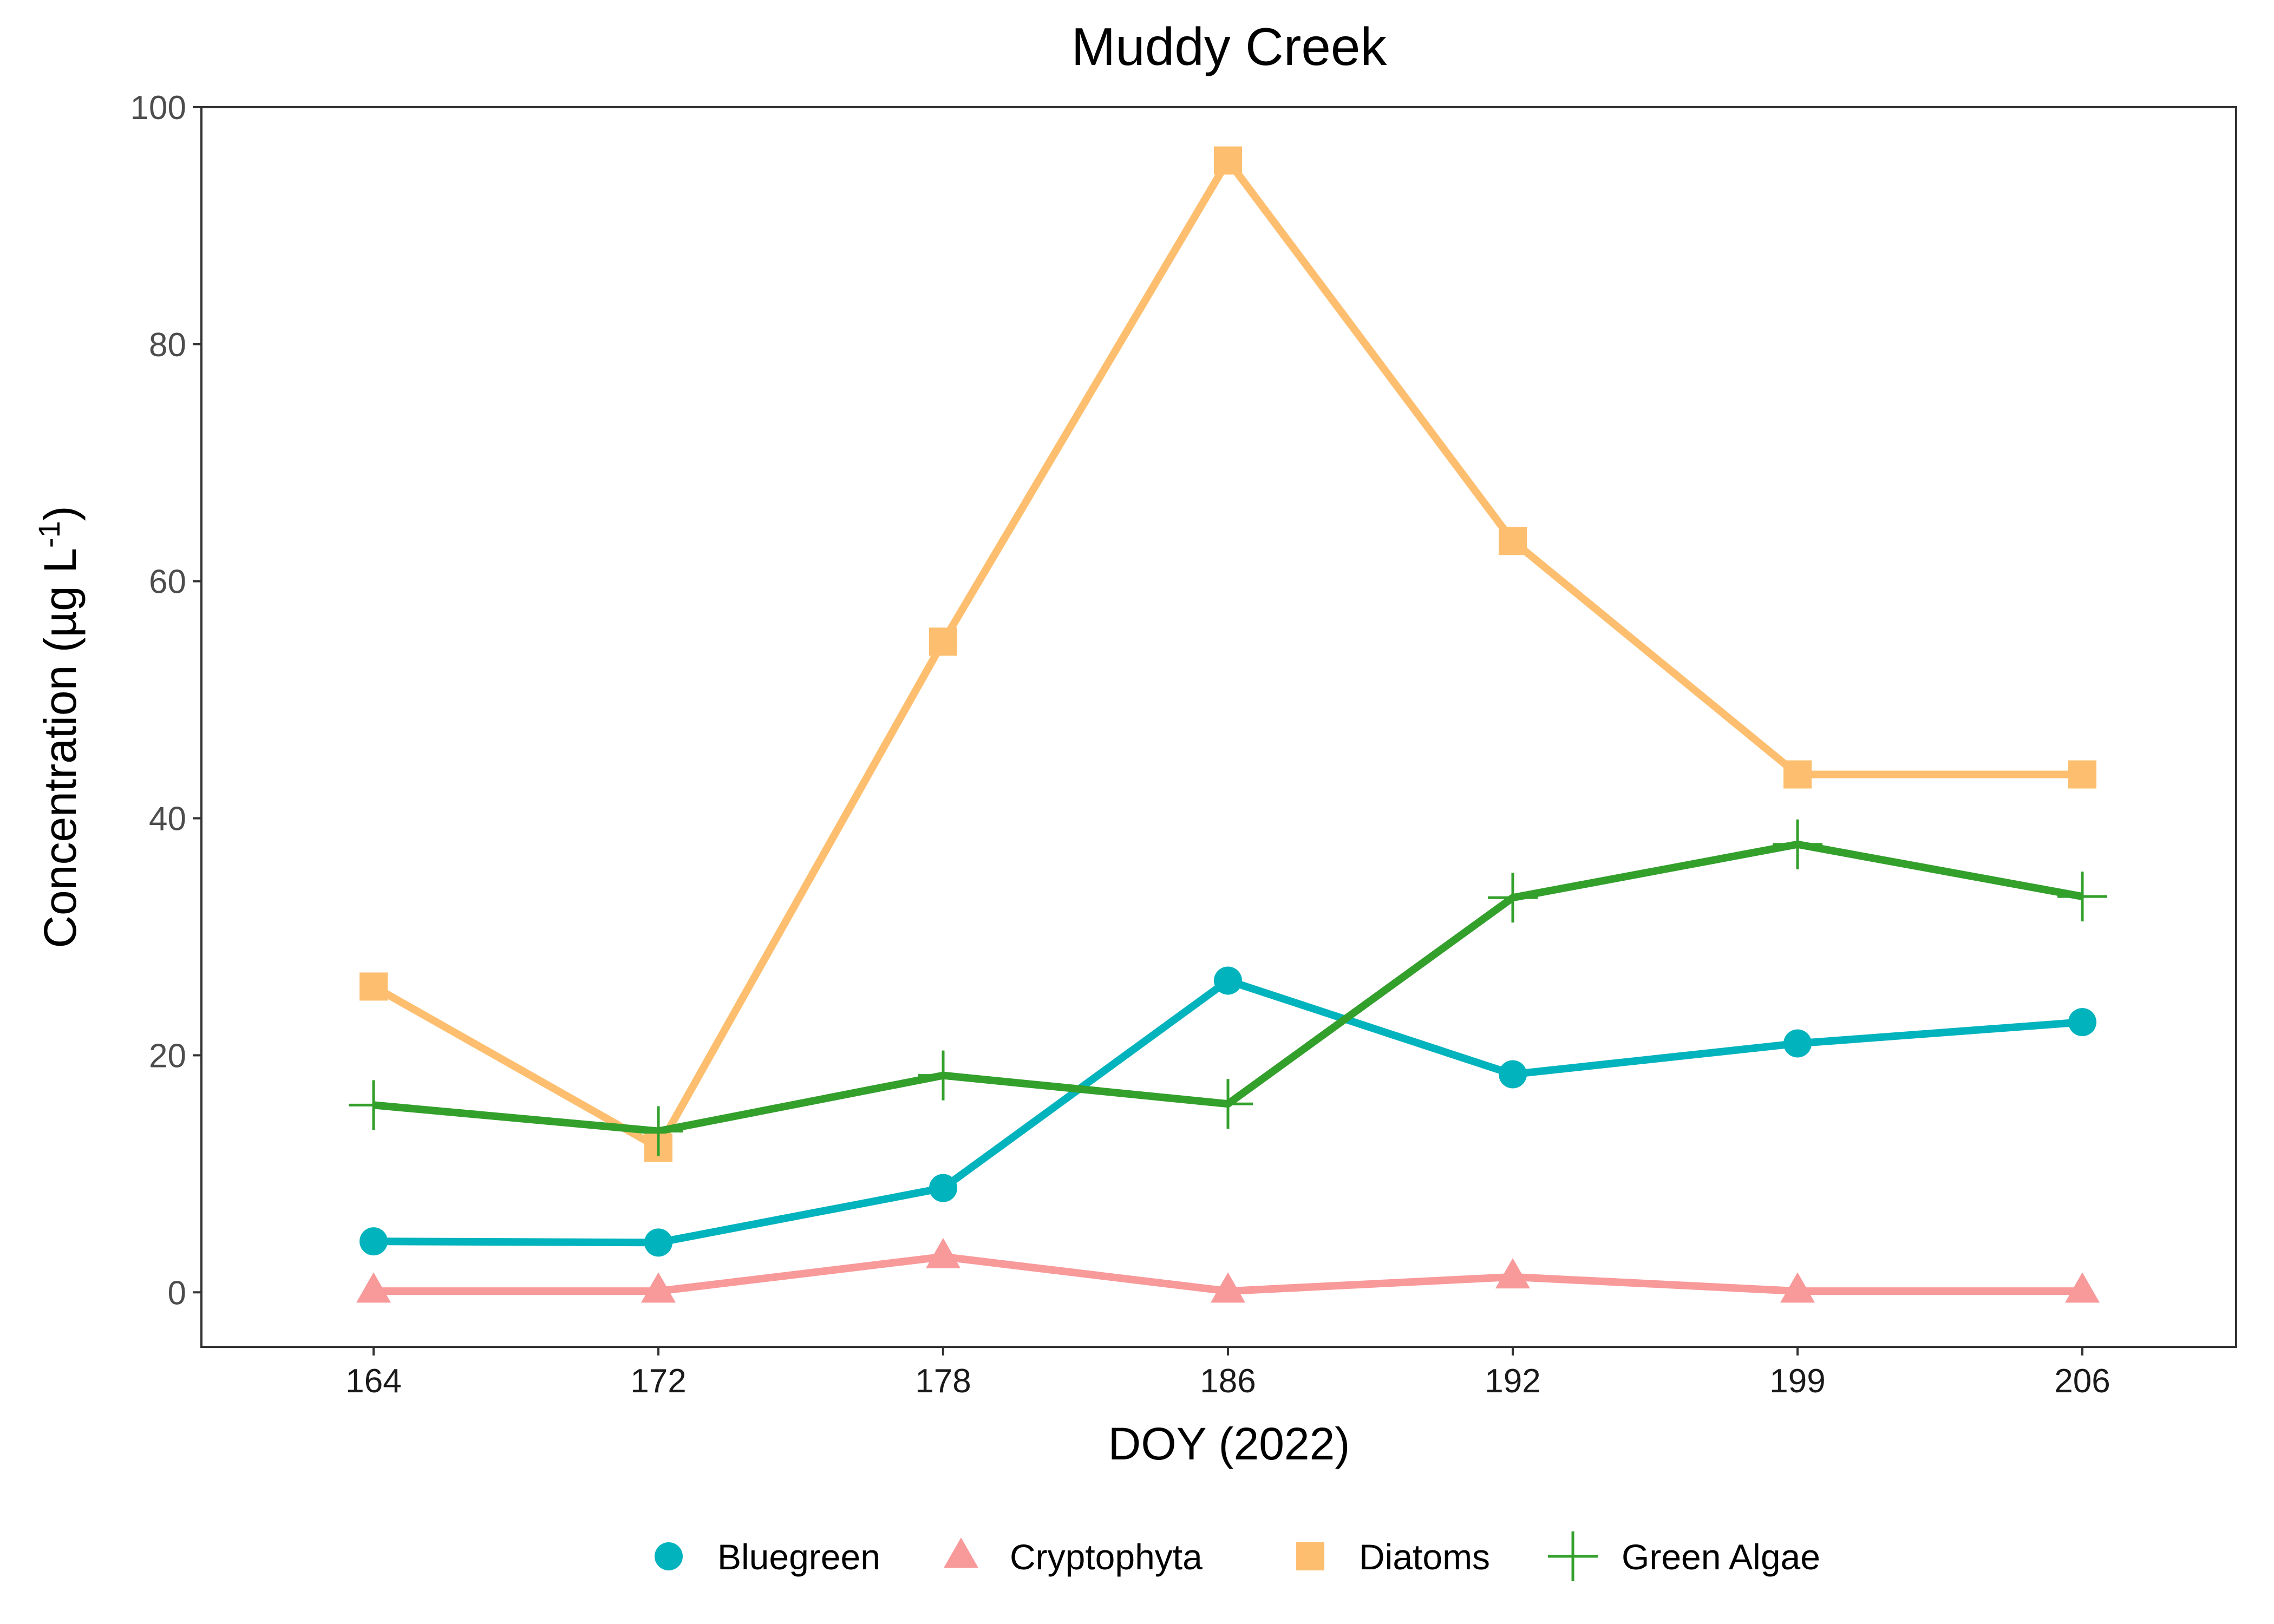 This screenshot has height=1624, width=2274. What do you see at coordinates (2082, 1381) in the screenshot?
I see `x-tick-label: 206` at bounding box center [2082, 1381].